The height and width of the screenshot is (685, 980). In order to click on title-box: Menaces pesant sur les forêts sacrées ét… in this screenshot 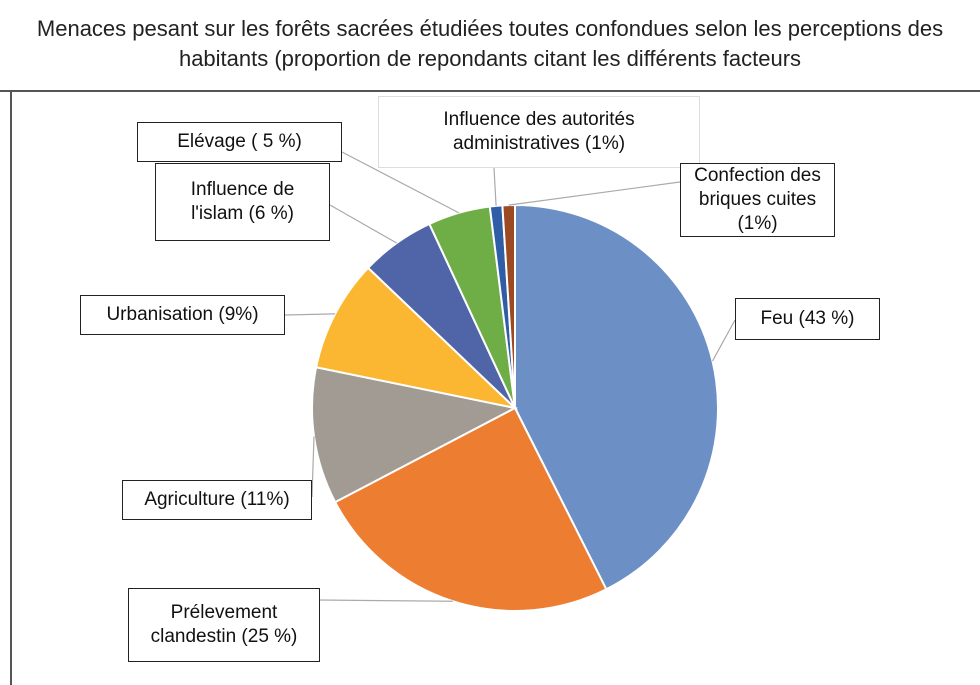, I will do `click(490, 46)`.